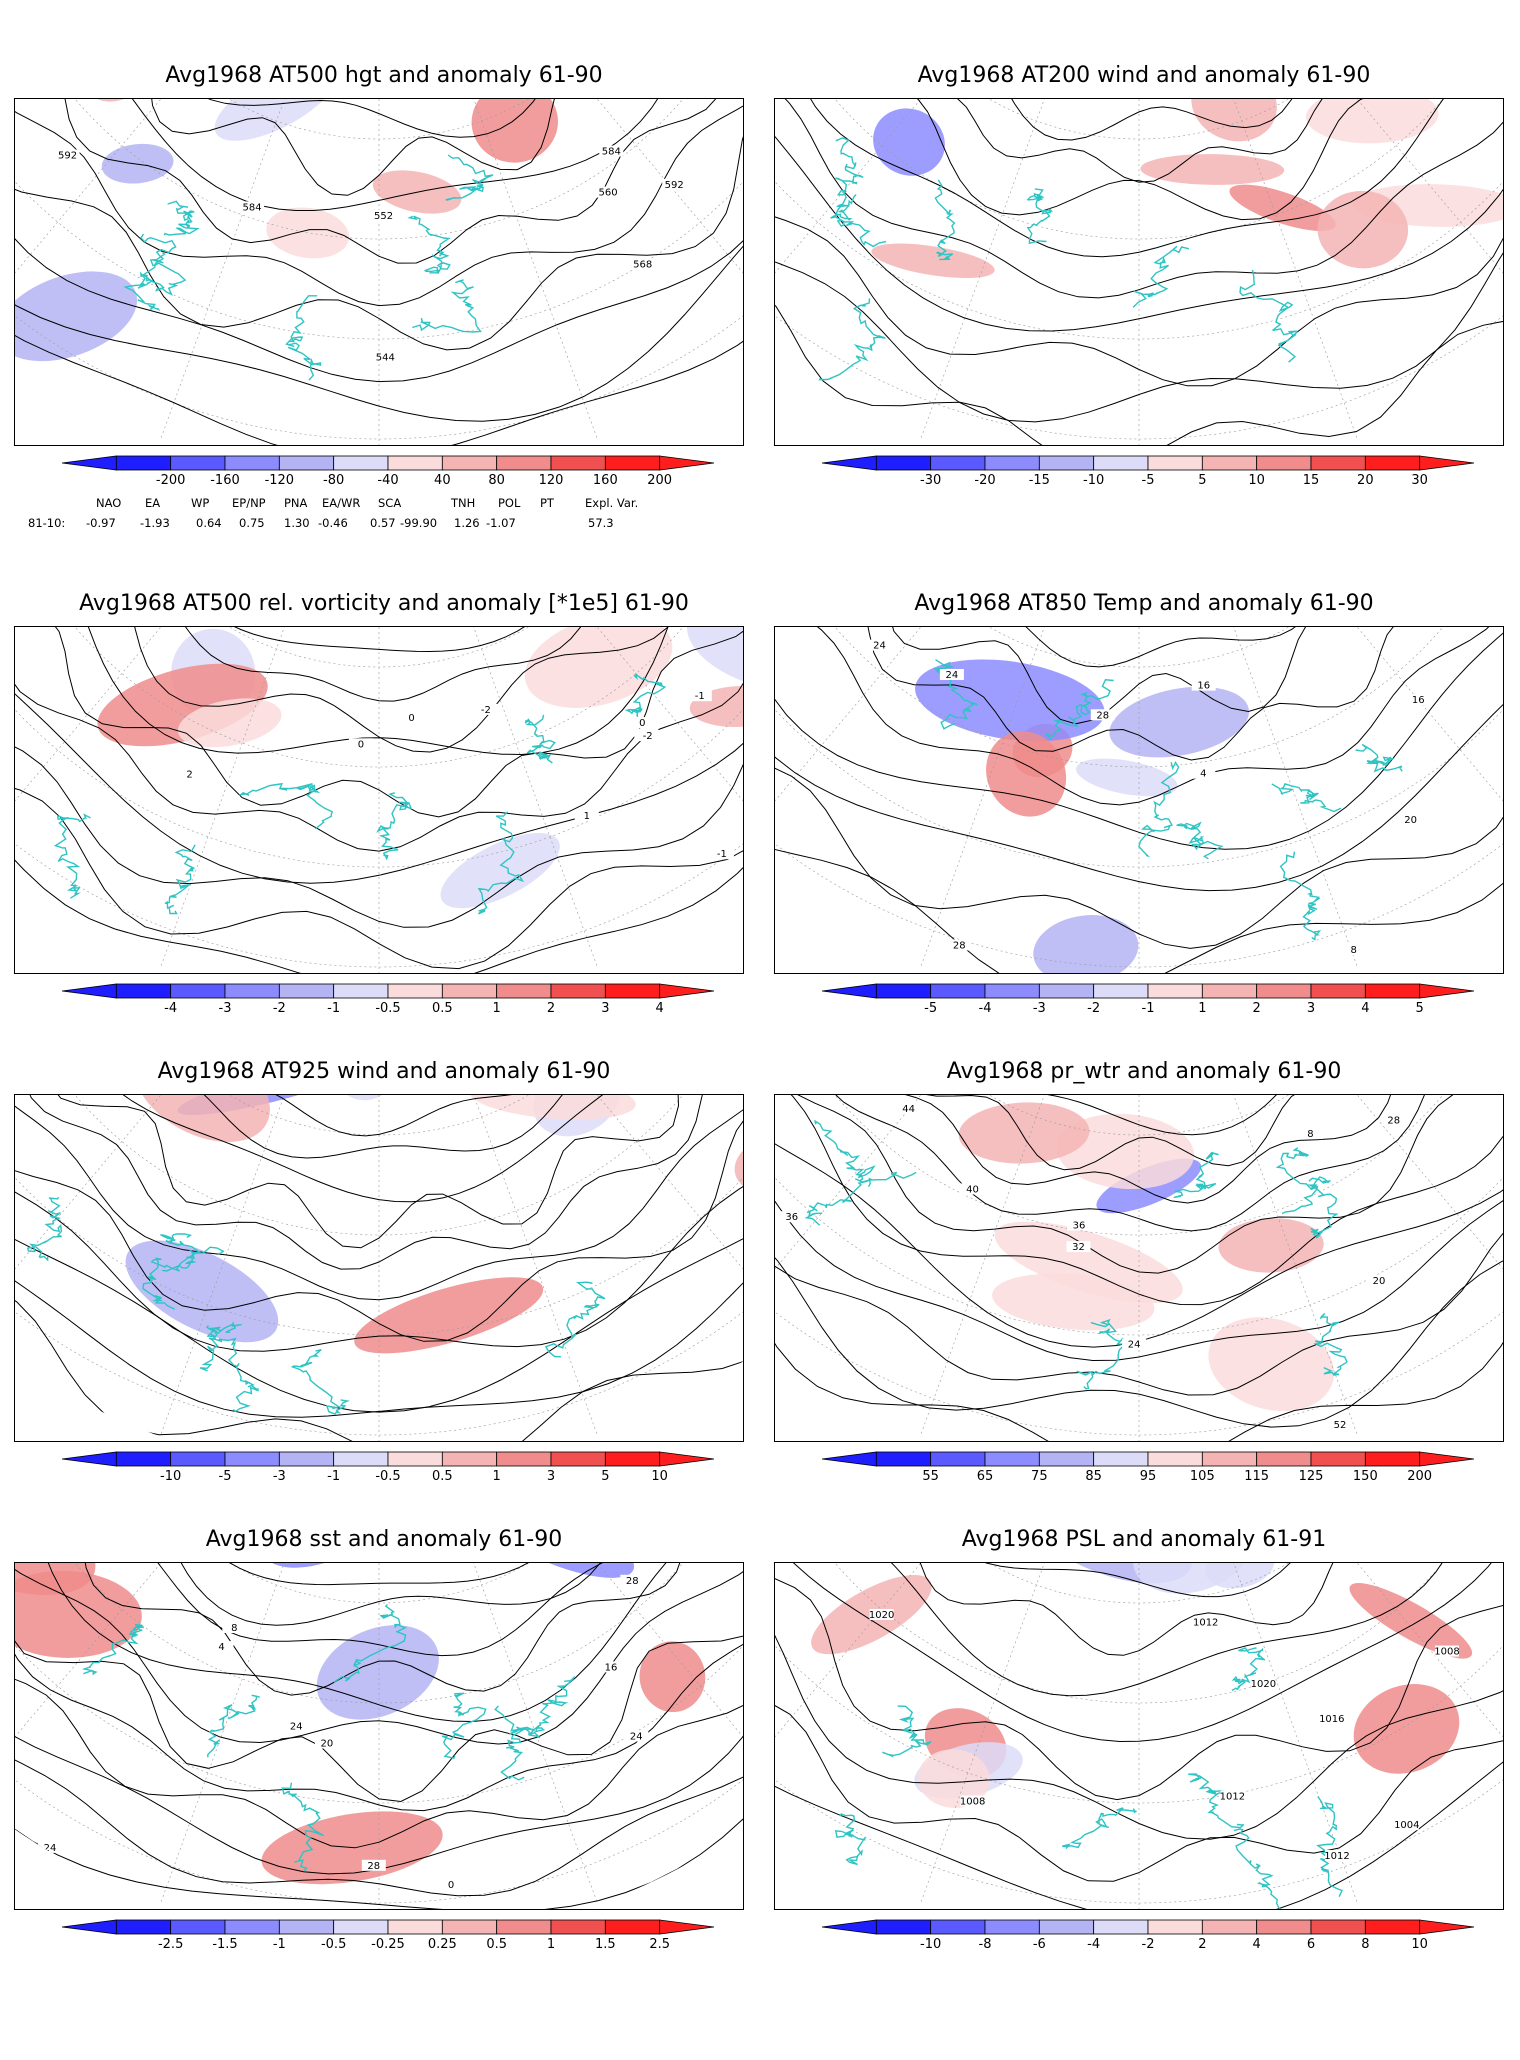  What do you see at coordinates (101, 523) in the screenshot?
I see `index-value: -0.97` at bounding box center [101, 523].